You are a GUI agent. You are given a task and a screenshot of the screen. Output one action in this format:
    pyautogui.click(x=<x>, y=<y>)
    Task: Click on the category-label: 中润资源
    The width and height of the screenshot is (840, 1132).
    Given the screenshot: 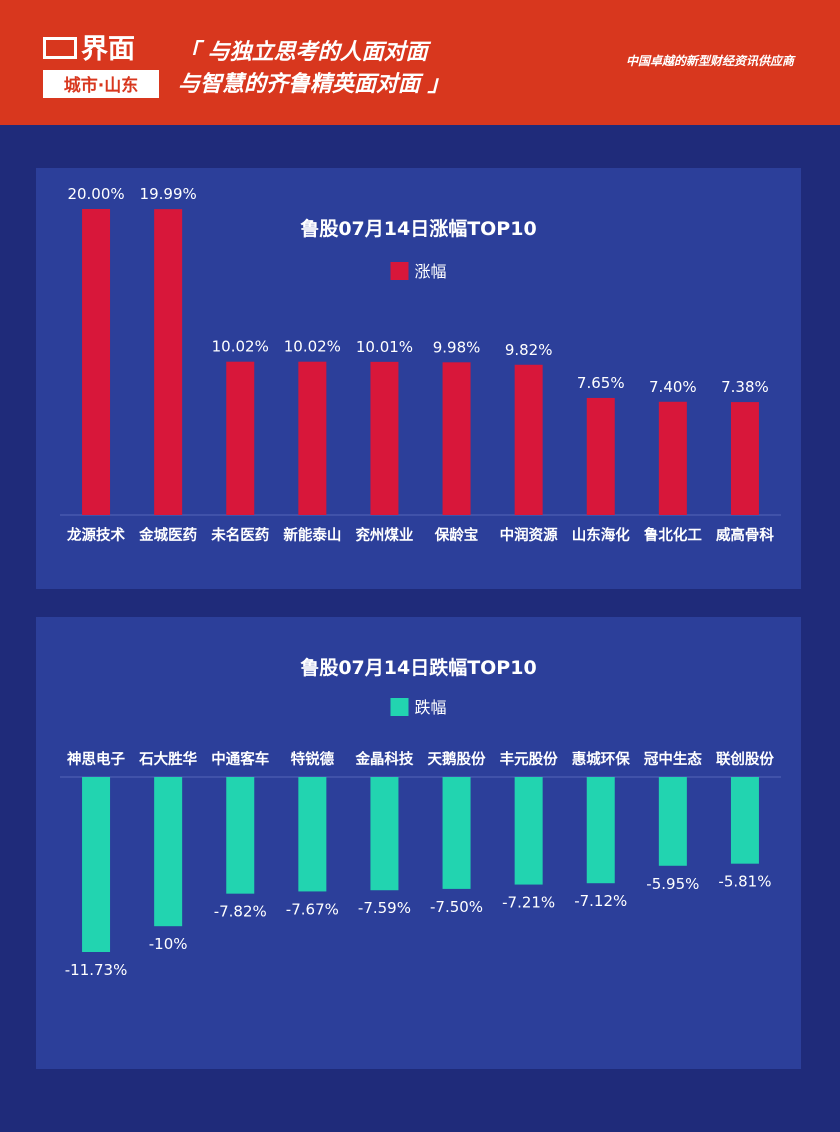 What is the action you would take?
    pyautogui.click(x=529, y=535)
    